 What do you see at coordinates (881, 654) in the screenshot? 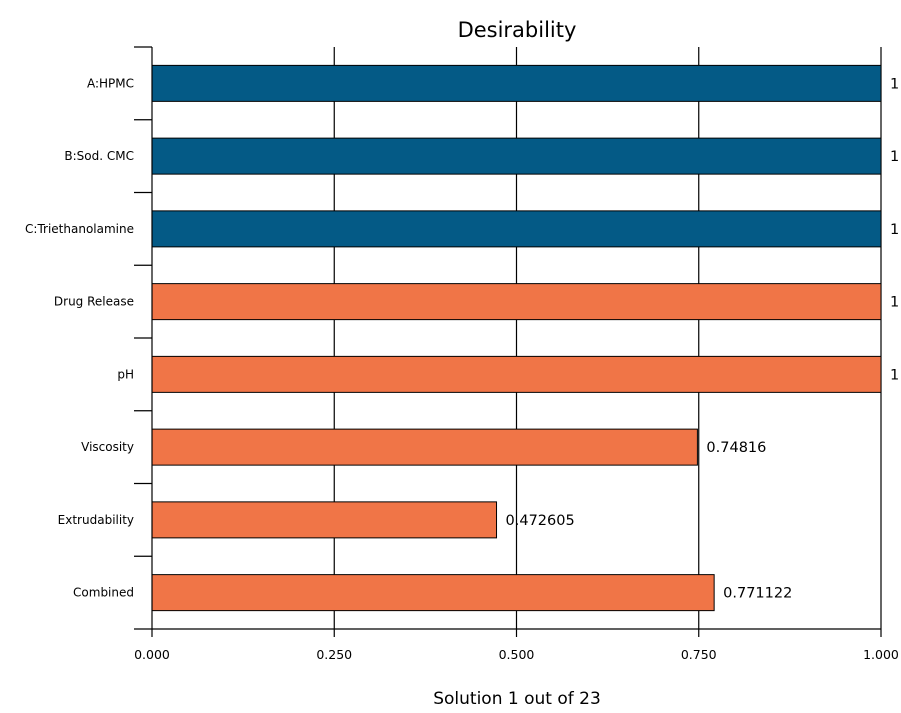
I see `x-tick-label: 1.000` at bounding box center [881, 654].